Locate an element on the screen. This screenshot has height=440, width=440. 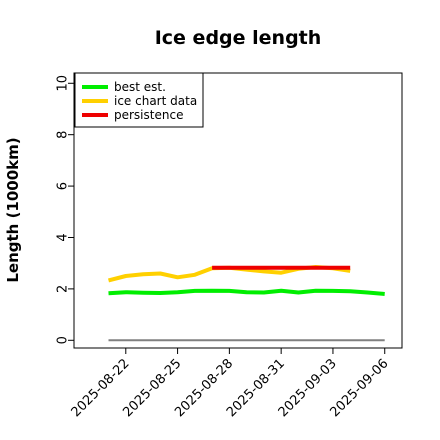
y-tick-label: 2 is located at coordinates (63, 289).